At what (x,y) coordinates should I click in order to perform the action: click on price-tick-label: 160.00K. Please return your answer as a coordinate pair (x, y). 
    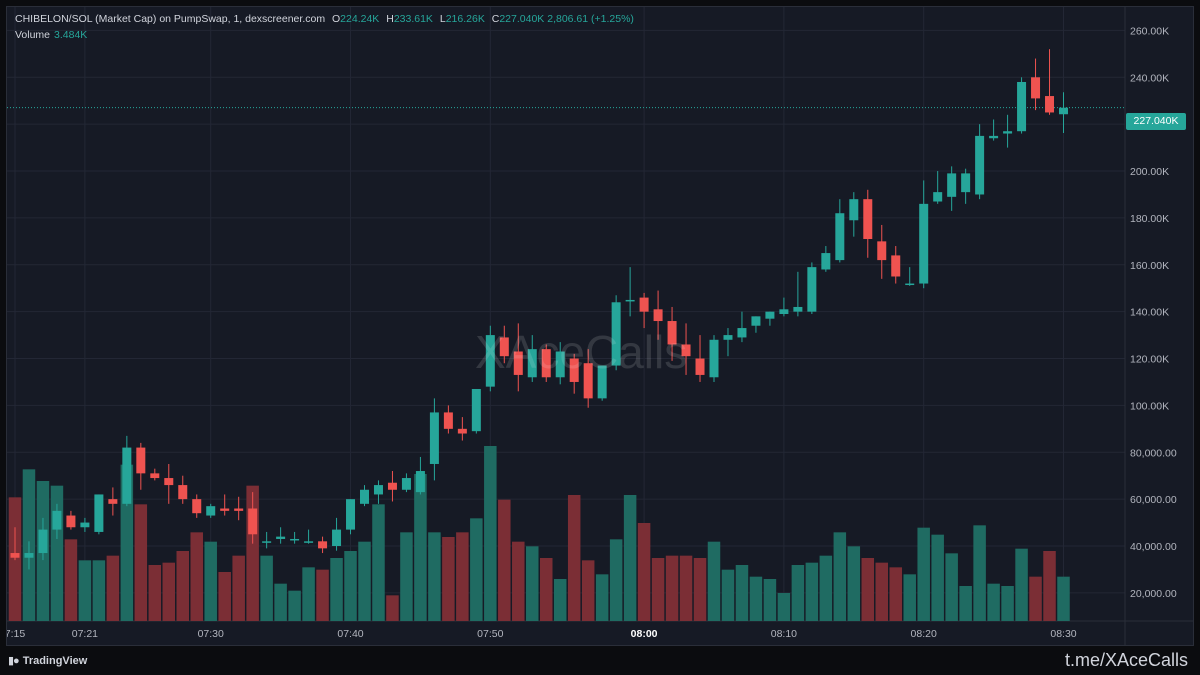
    Looking at the image, I should click on (1149, 266).